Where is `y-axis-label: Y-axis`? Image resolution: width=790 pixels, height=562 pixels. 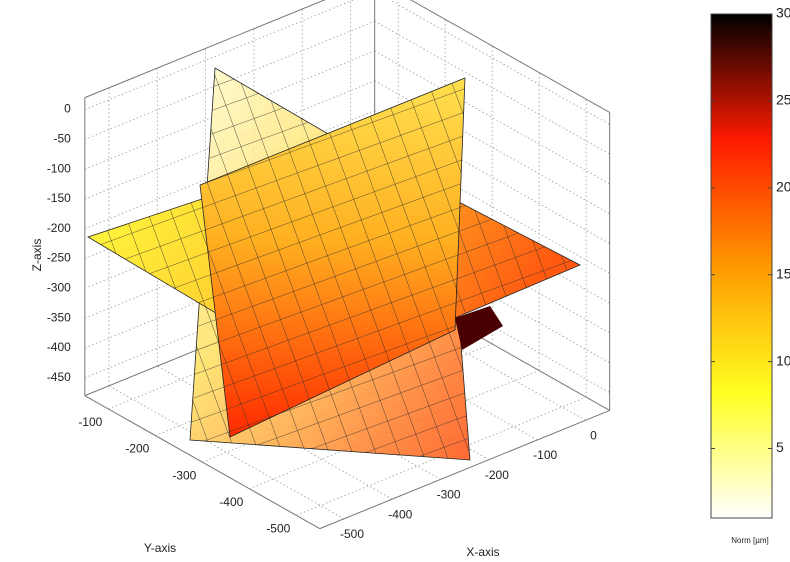
y-axis-label: Y-axis is located at coordinates (160, 548).